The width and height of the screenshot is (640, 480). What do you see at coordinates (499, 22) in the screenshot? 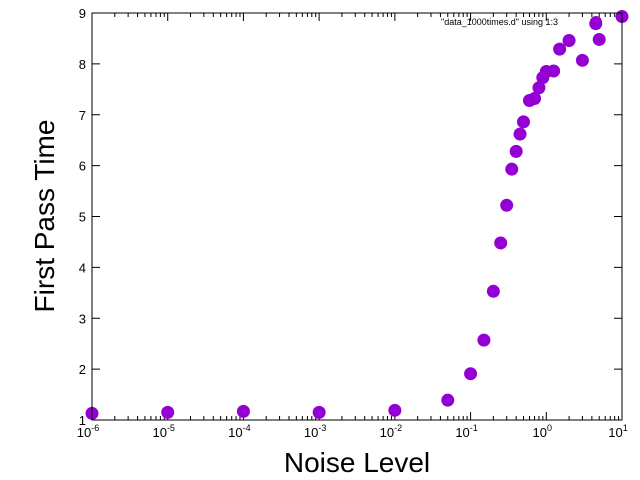
I see `legend-entry: "data_1000times.d" using 1:3` at bounding box center [499, 22].